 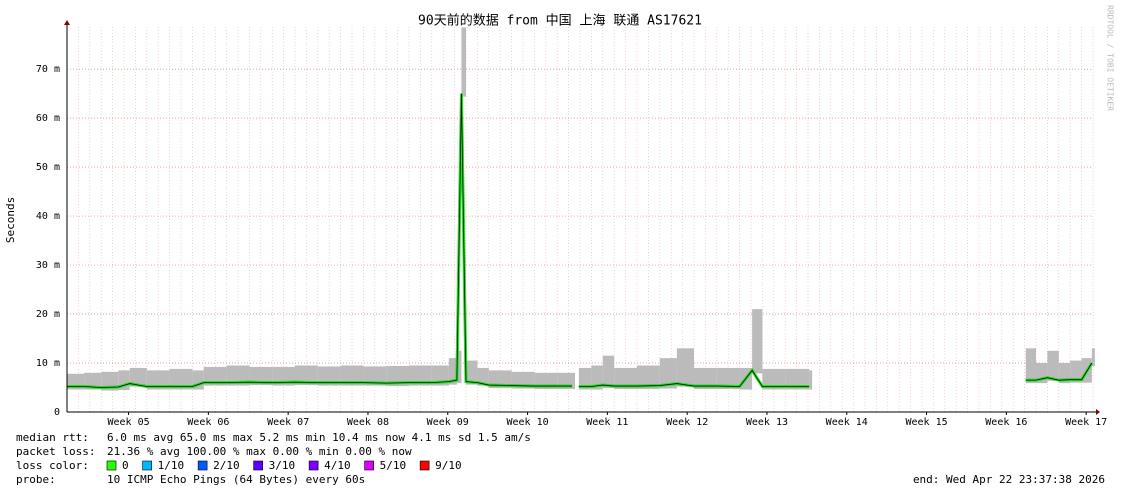 What do you see at coordinates (52, 437) in the screenshot?
I see `rtt-label: median rtt:` at bounding box center [52, 437].